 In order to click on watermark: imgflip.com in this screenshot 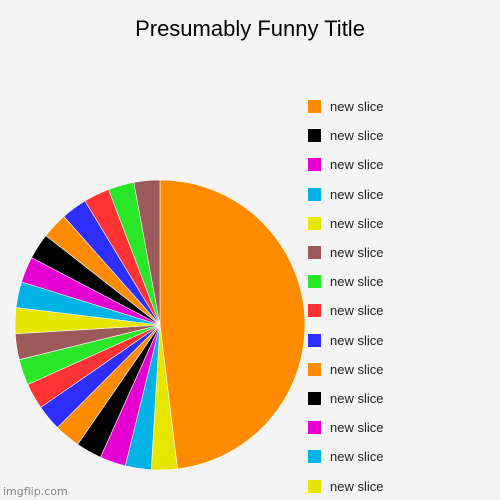, I will do `click(35, 491)`.